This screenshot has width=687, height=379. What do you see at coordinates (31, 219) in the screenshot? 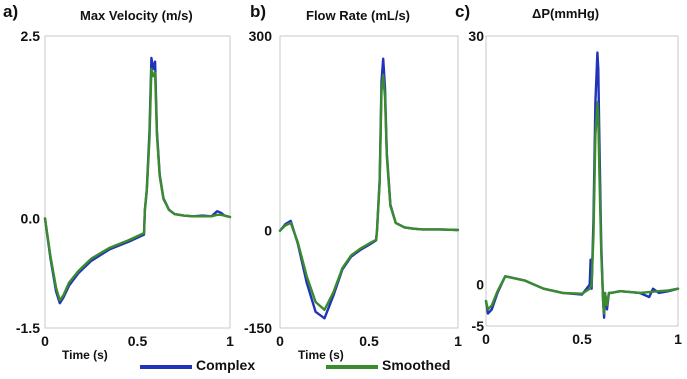
I see `y-tick-label: 0.0` at bounding box center [31, 219].